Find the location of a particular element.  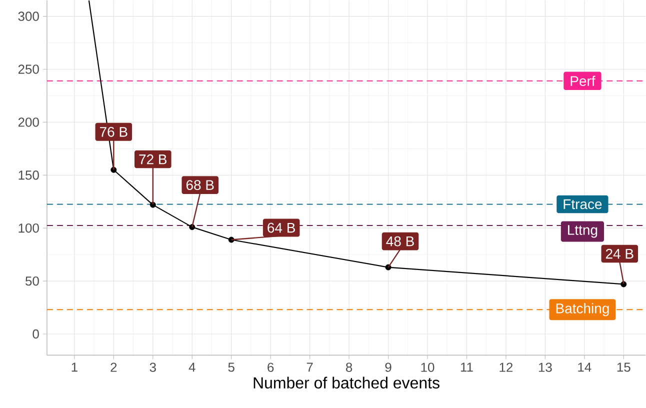

x-axis-title: Number of batched events is located at coordinates (347, 382).